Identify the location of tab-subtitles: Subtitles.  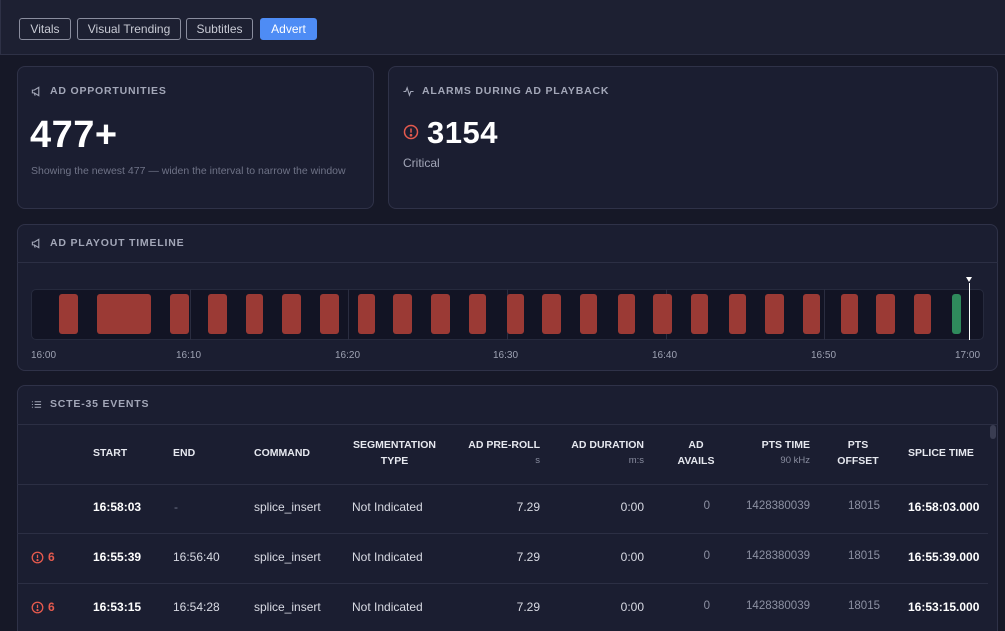
(219, 29).